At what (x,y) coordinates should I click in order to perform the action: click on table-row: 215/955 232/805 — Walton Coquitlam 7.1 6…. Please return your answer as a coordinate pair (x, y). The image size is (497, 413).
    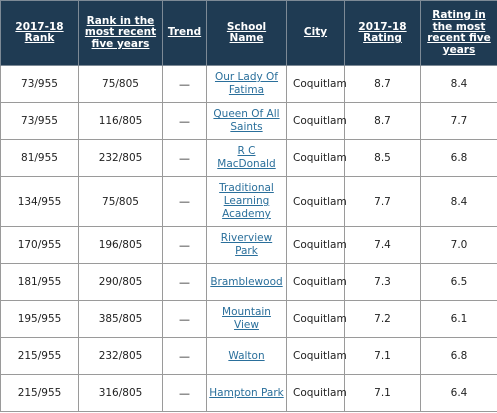
    Looking at the image, I should click on (248, 356).